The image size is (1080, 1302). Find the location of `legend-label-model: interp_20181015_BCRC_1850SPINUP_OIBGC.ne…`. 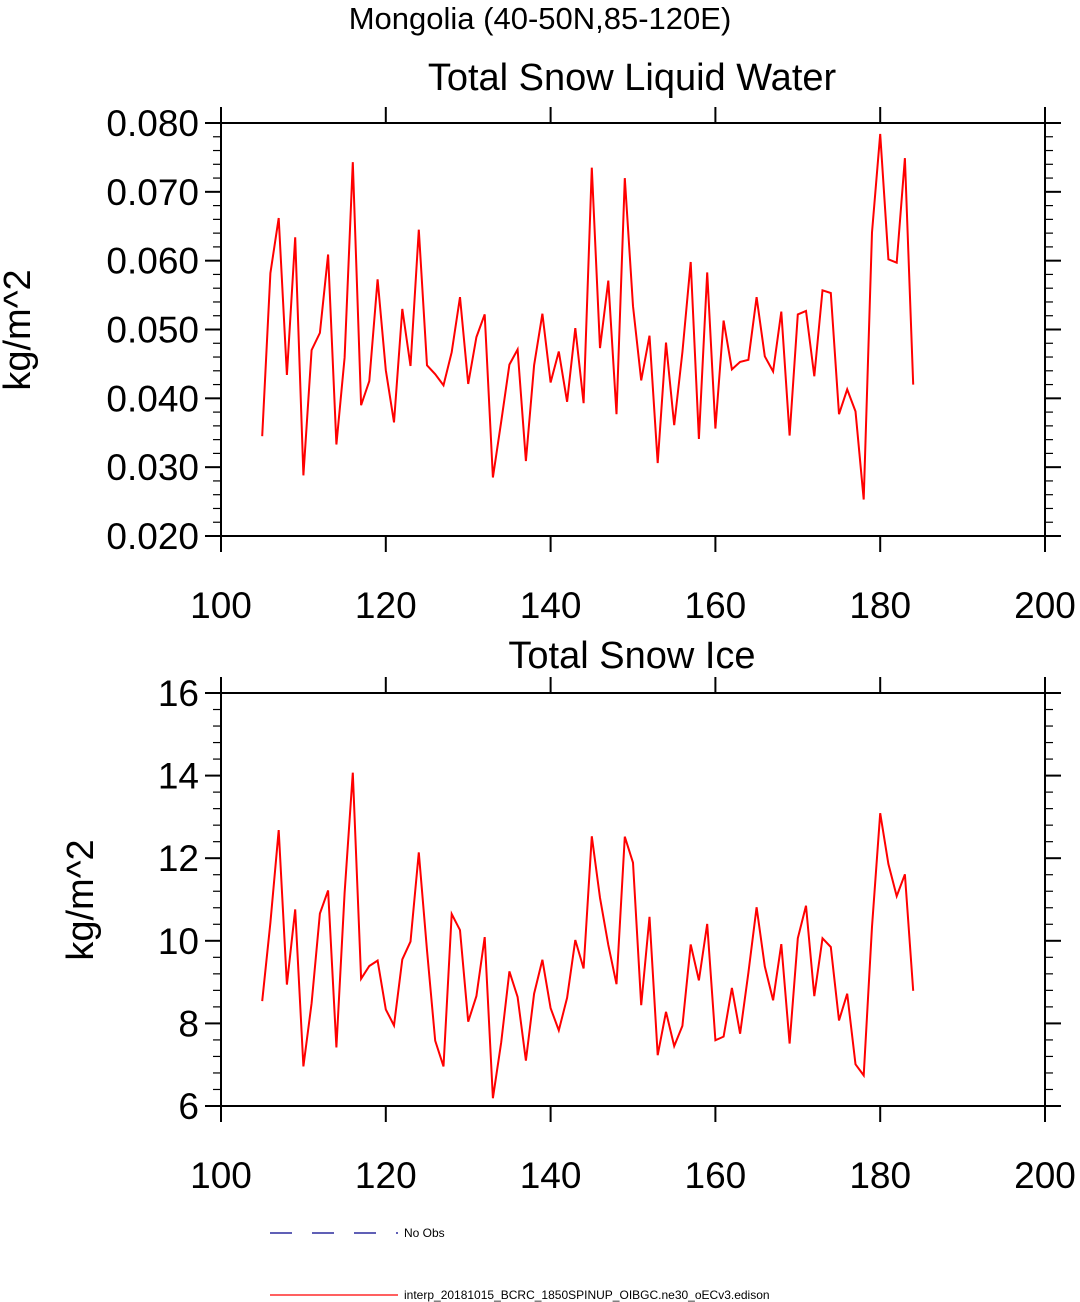

legend-label-model: interp_20181015_BCRC_1850SPINUP_OIBGC.ne… is located at coordinates (587, 1295).